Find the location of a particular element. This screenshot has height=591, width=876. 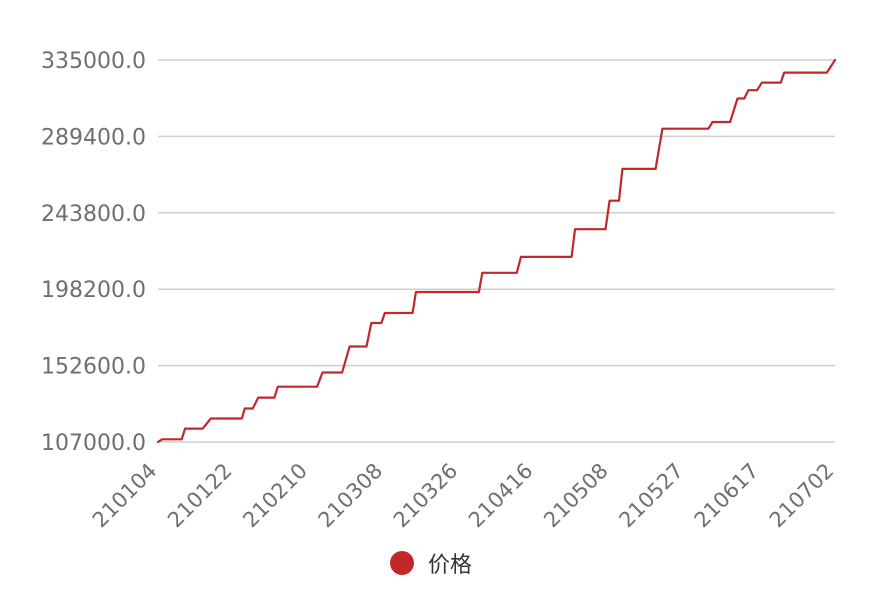

x-tick-label: 210308 is located at coordinates (351, 496).